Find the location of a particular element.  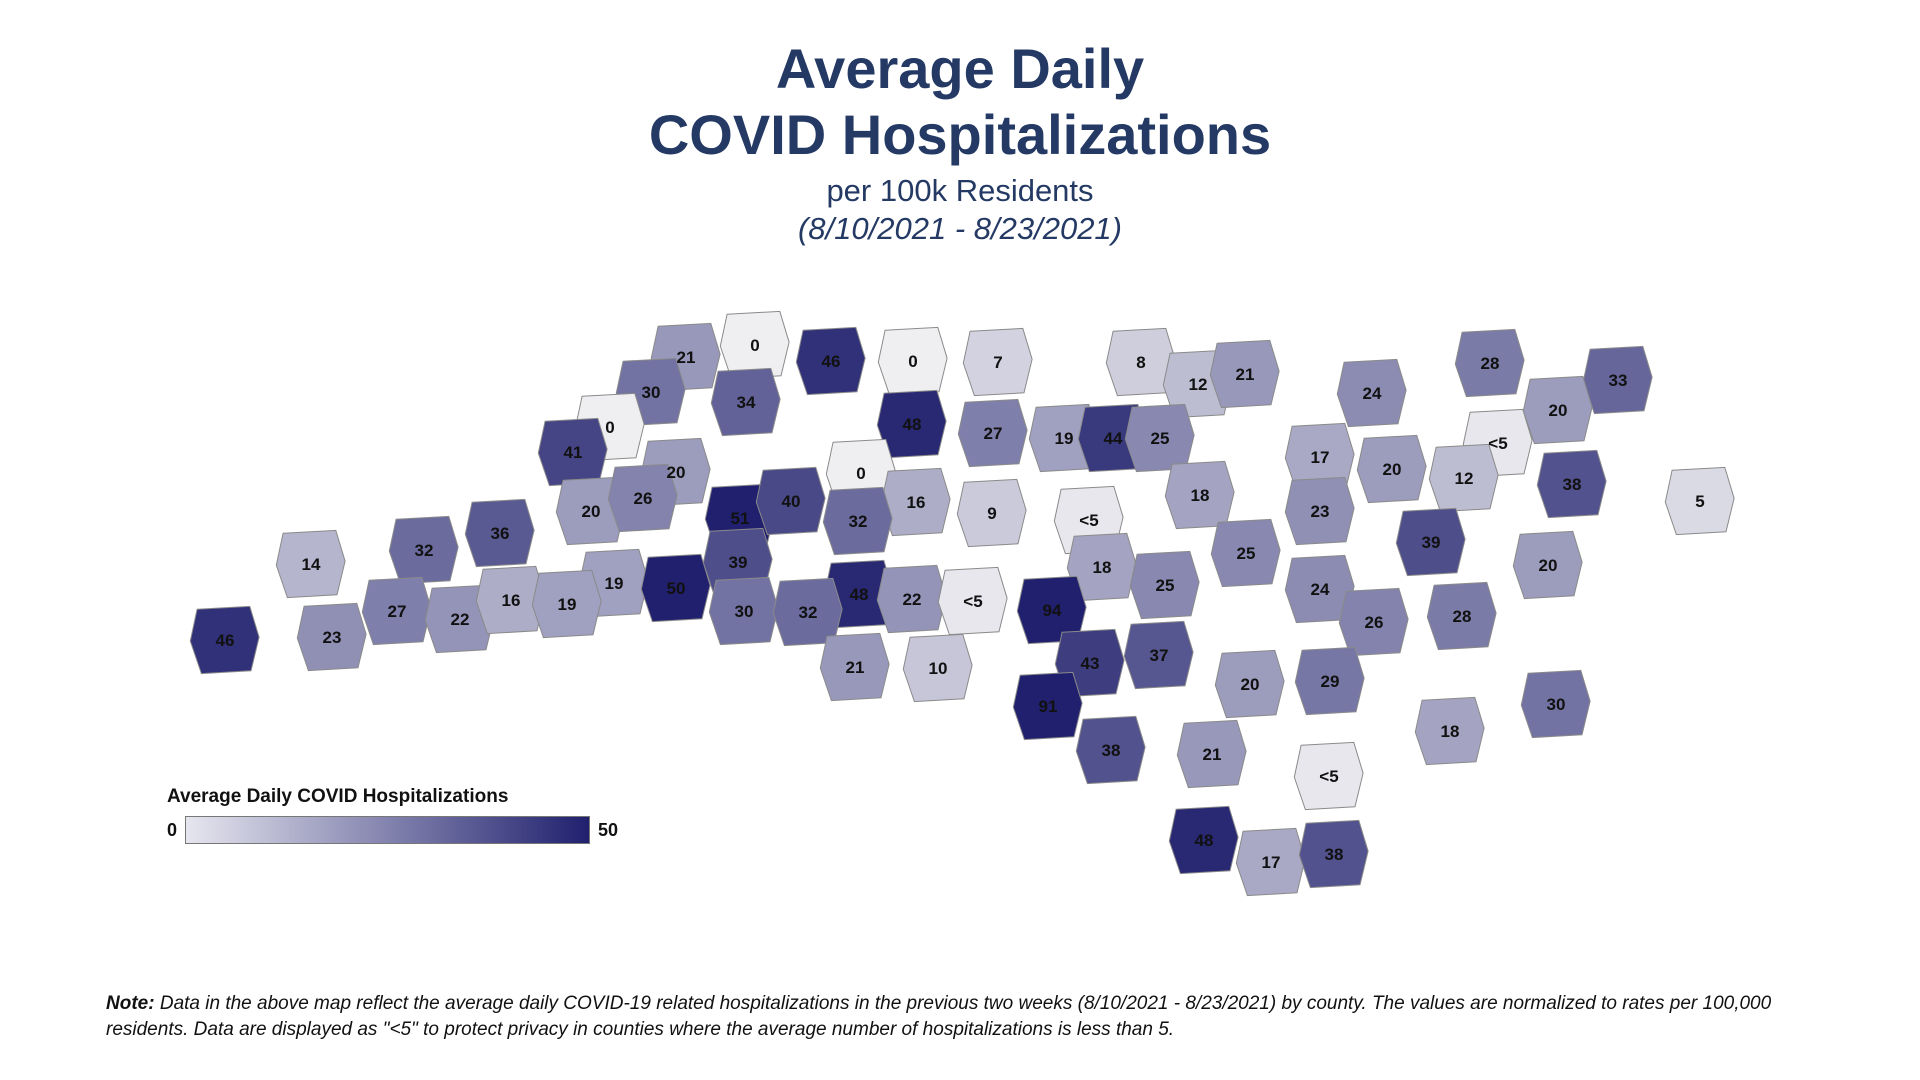

county-value-label: 43 is located at coordinates (1090, 663).